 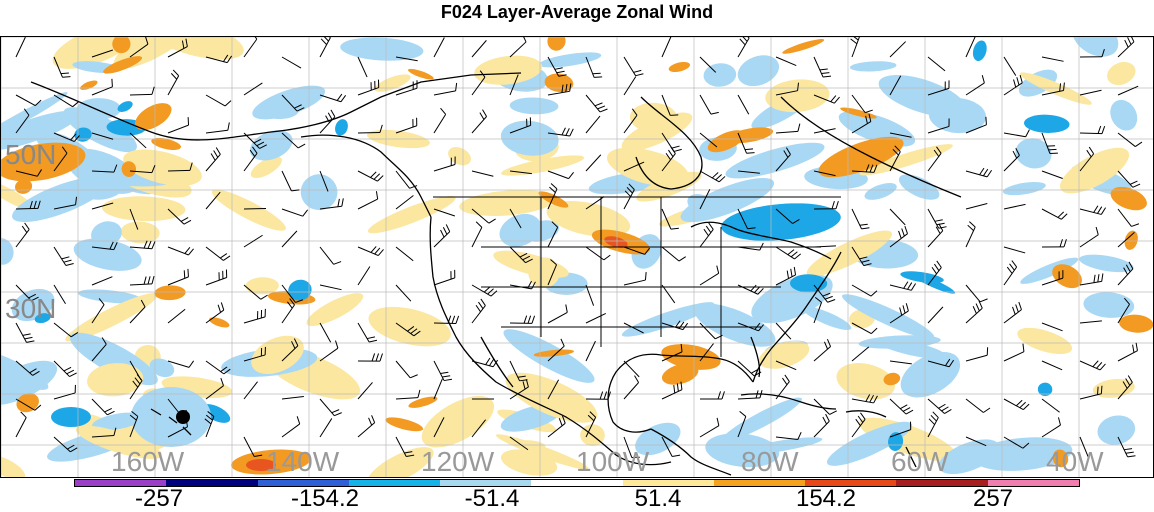 What do you see at coordinates (147, 462) in the screenshot?
I see `lon-label-160w: 160W` at bounding box center [147, 462].